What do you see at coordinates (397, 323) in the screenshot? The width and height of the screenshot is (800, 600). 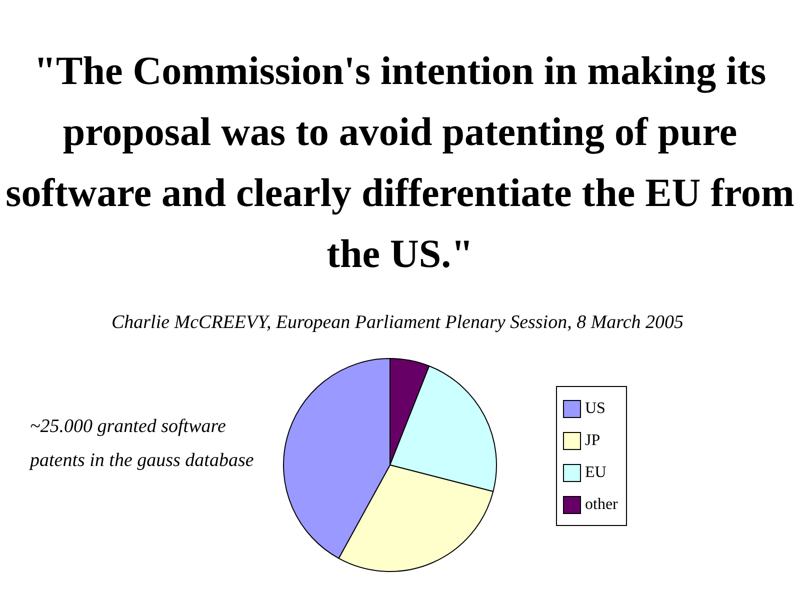 I see `chart-subtitle: Charlie McCREEVY, European Parliament Plenary Session, 8 March 2005` at bounding box center [397, 323].